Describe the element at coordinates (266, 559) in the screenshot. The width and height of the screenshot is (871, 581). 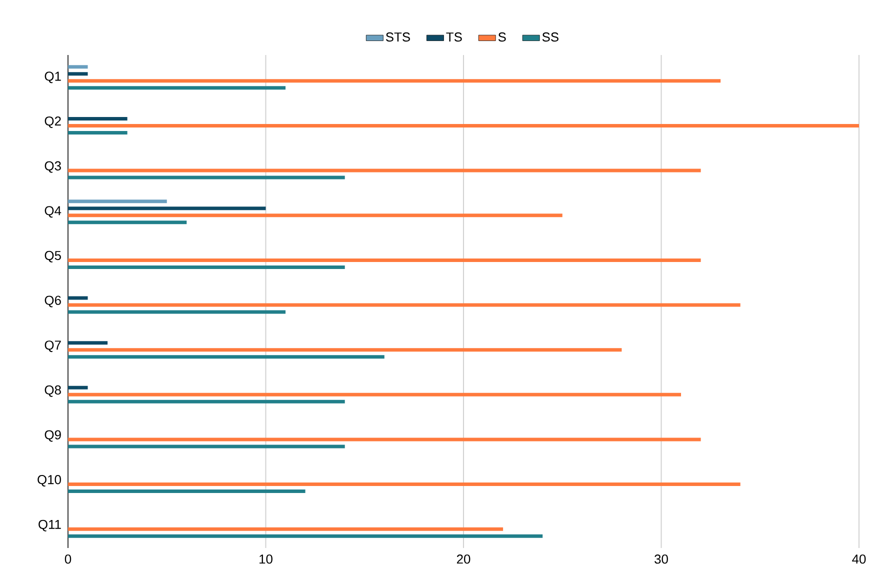
I see `x-tick-label: 10` at that location.